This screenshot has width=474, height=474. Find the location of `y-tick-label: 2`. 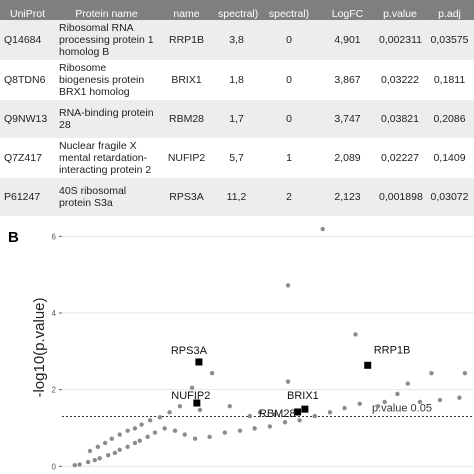

y-tick-label: 2 is located at coordinates (54, 390).